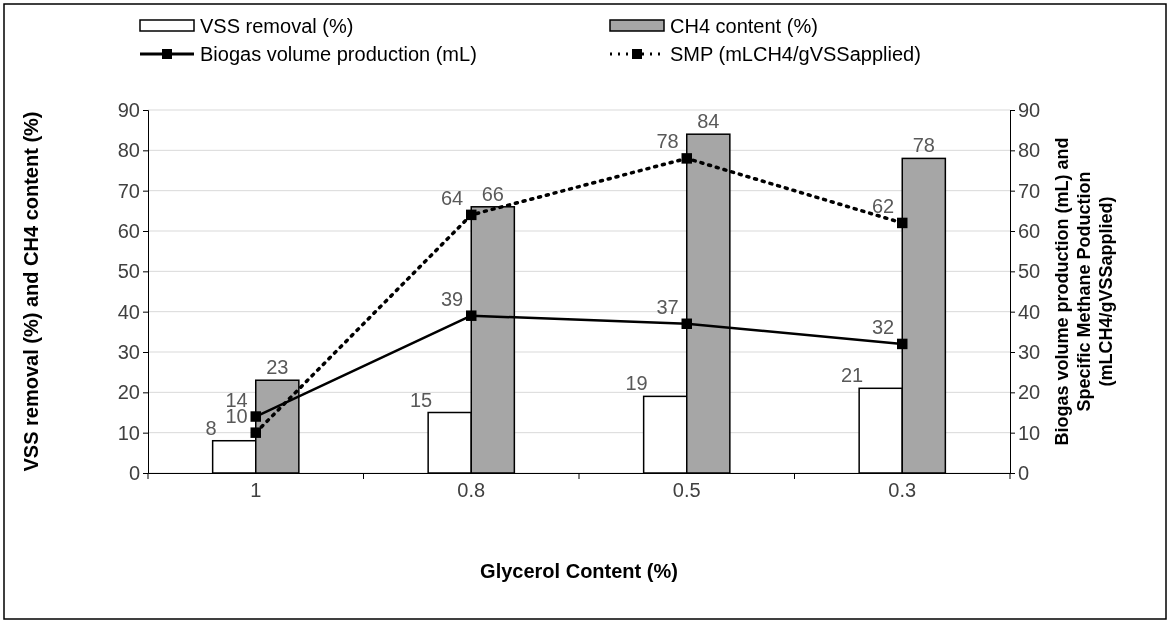  Describe the element at coordinates (134, 472) in the screenshot. I see `y-tick-label: 0` at that location.